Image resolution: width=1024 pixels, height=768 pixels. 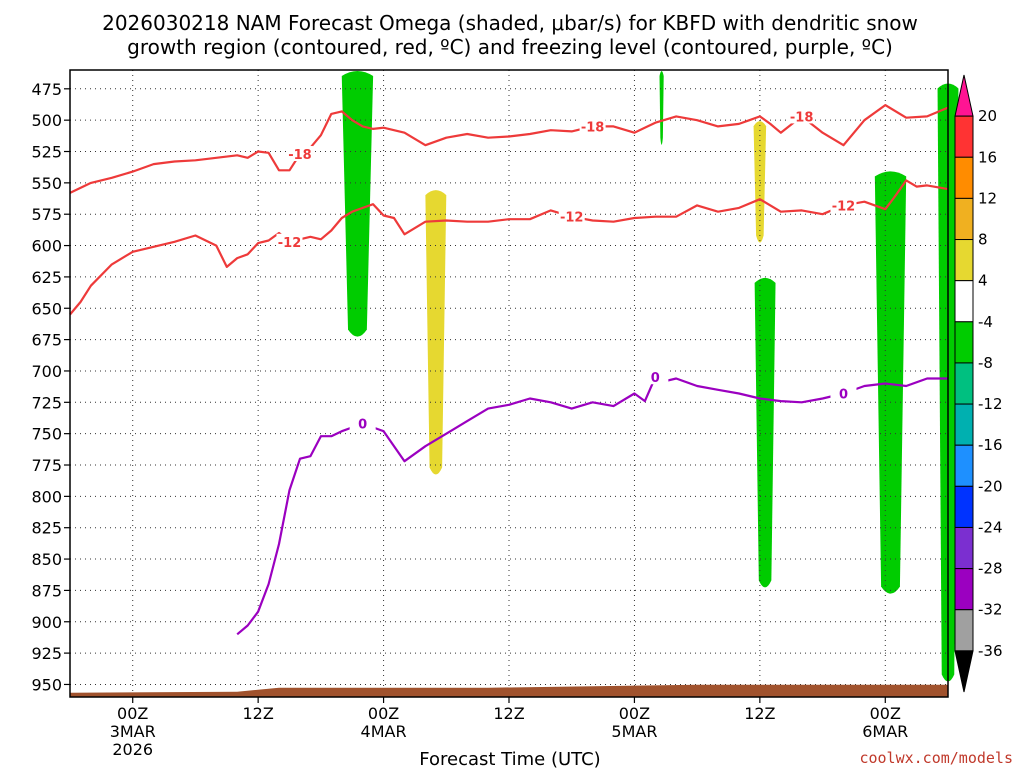 I want to click on colorbar-label: 4, so click(x=983, y=281).